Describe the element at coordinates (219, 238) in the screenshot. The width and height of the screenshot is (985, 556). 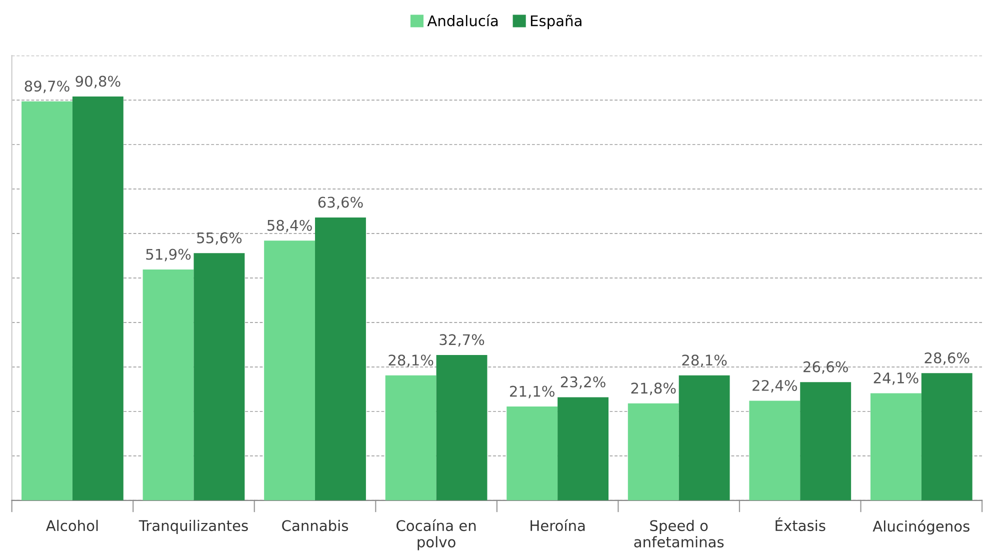
I see `data-label: 55,6%` at that location.